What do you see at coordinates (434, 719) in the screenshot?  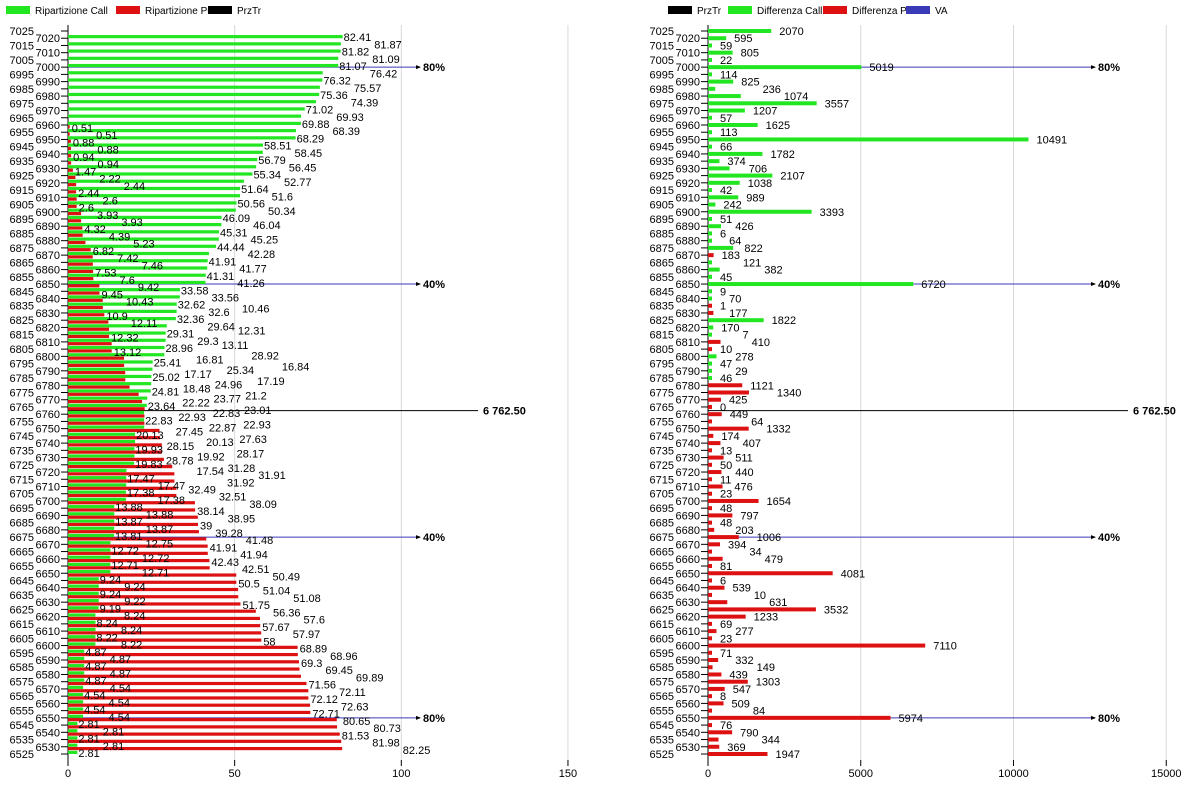 I see `level-label: 80%` at bounding box center [434, 719].